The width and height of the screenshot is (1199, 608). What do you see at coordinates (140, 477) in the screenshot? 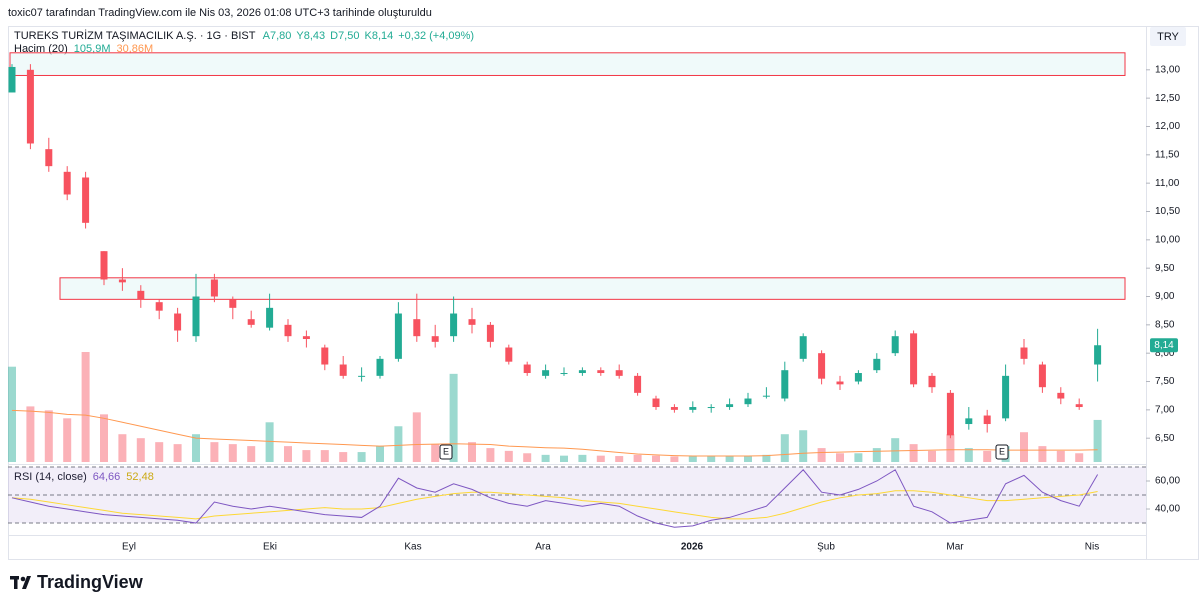
I see `rsi-ma-value: 52,48` at bounding box center [140, 477].